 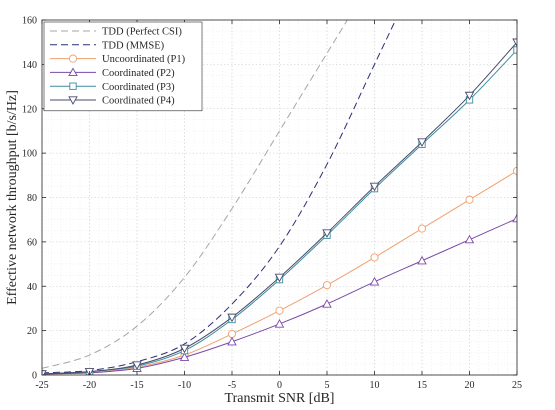 What do you see at coordinates (142, 32) in the screenshot?
I see `legend-label-1: TDD (Perfect CSI)` at bounding box center [142, 32].